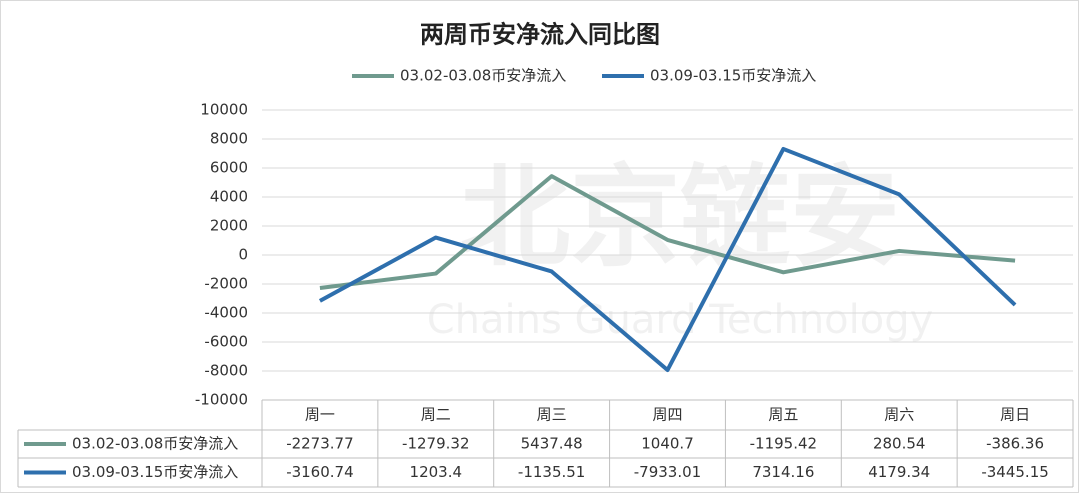  I want to click on y-tick-label: -4000, so click(226, 313).